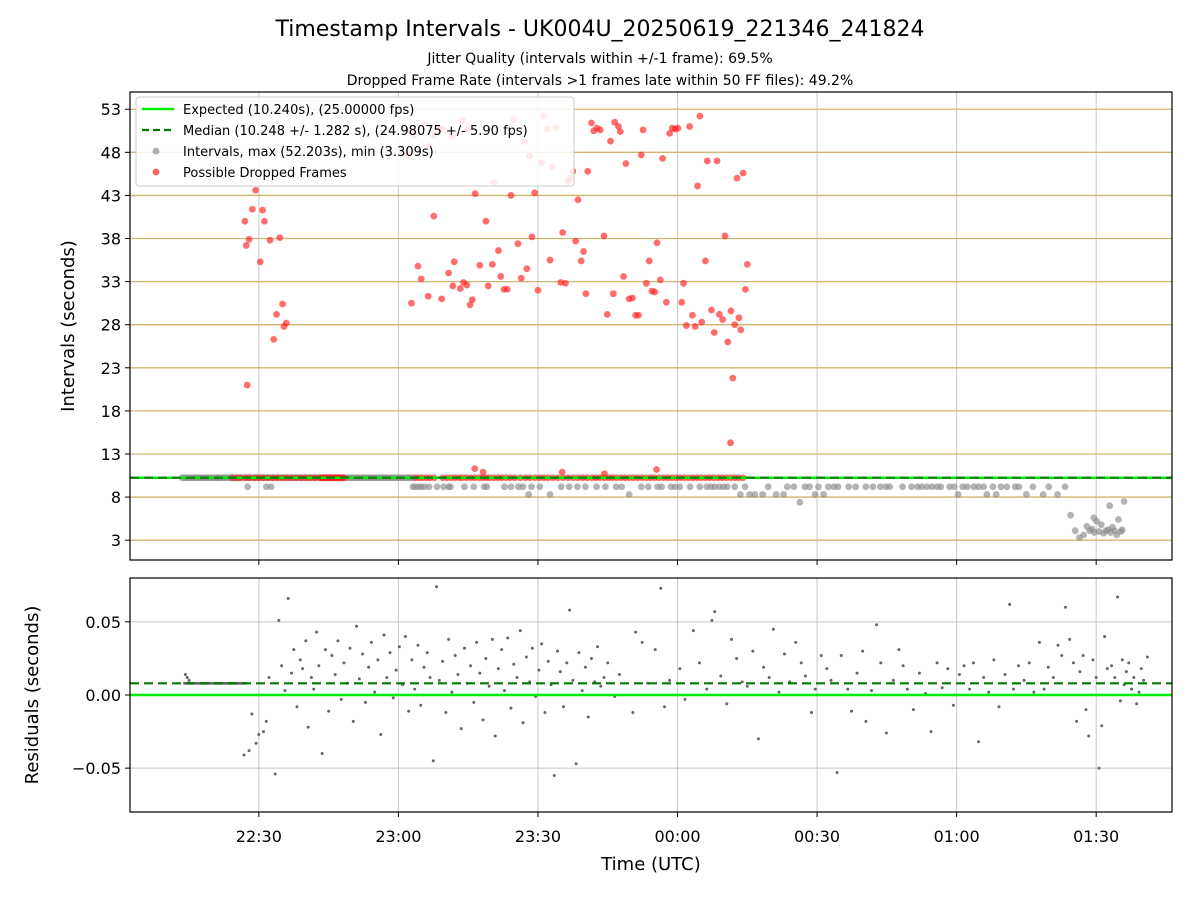 This screenshot has width=1200, height=900. I want to click on top-ytick-label: 38, so click(111, 239).